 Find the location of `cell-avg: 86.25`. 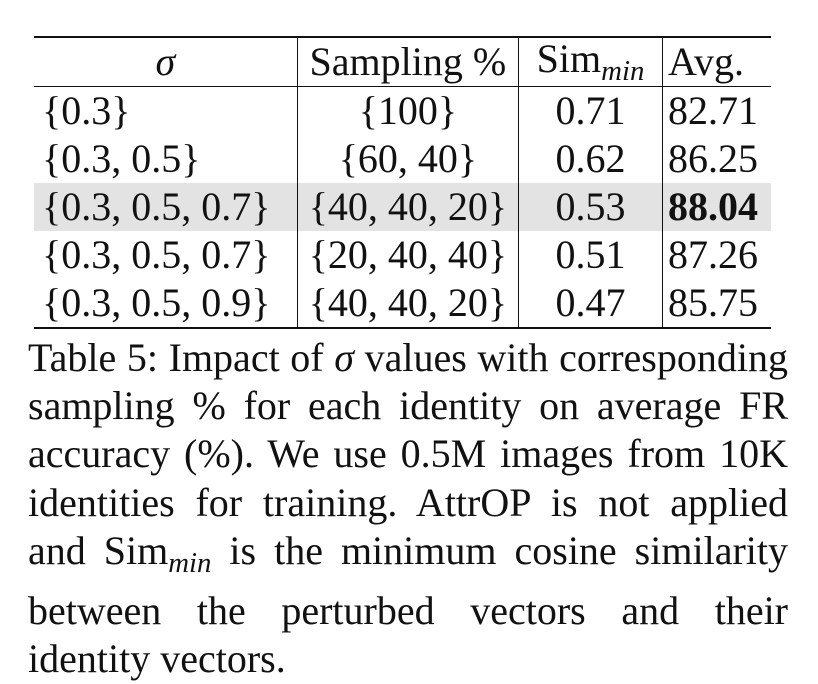

cell-avg: 86.25 is located at coordinates (716, 159).